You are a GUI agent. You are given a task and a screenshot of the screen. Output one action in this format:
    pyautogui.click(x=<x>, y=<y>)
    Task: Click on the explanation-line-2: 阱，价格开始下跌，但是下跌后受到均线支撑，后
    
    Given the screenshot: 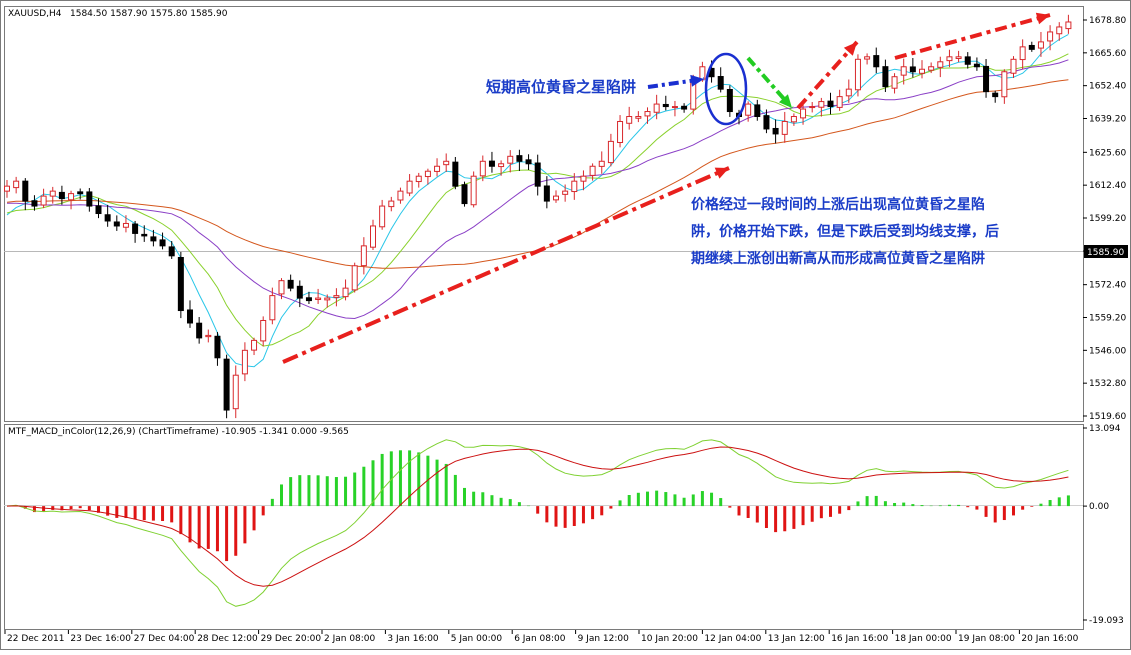 What is the action you would take?
    pyautogui.click(x=845, y=231)
    